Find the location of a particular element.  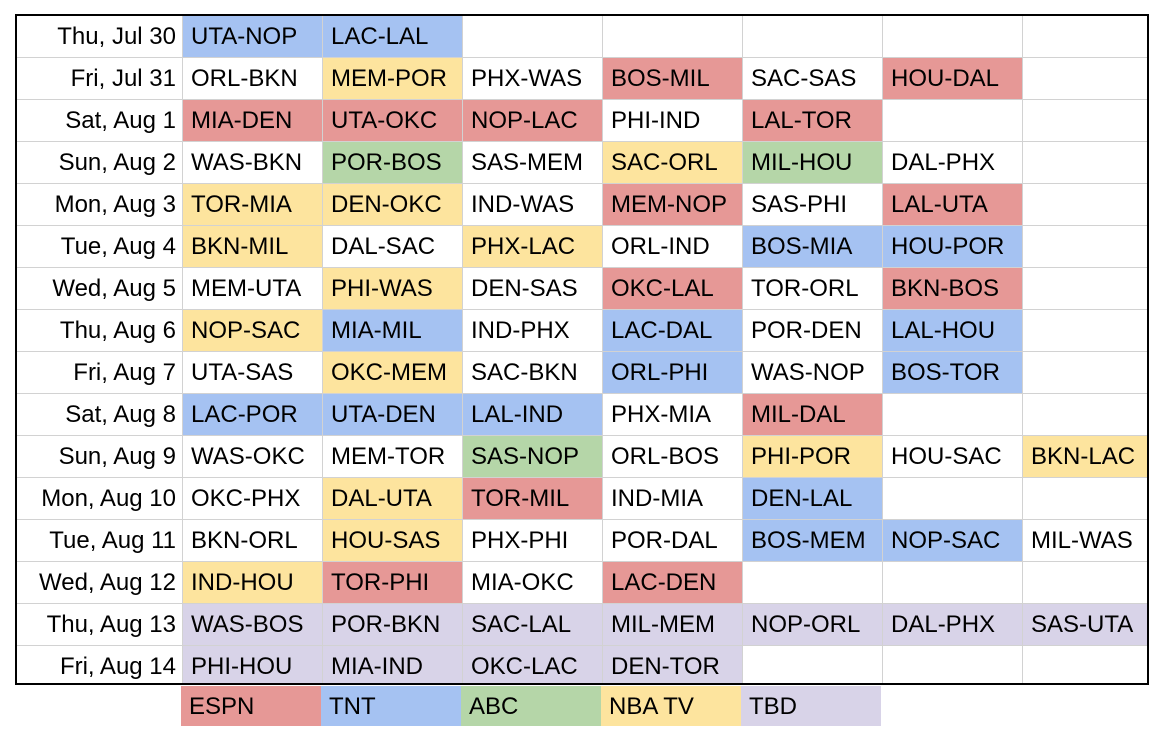

game-cell: OKC-LAC is located at coordinates (533, 664).